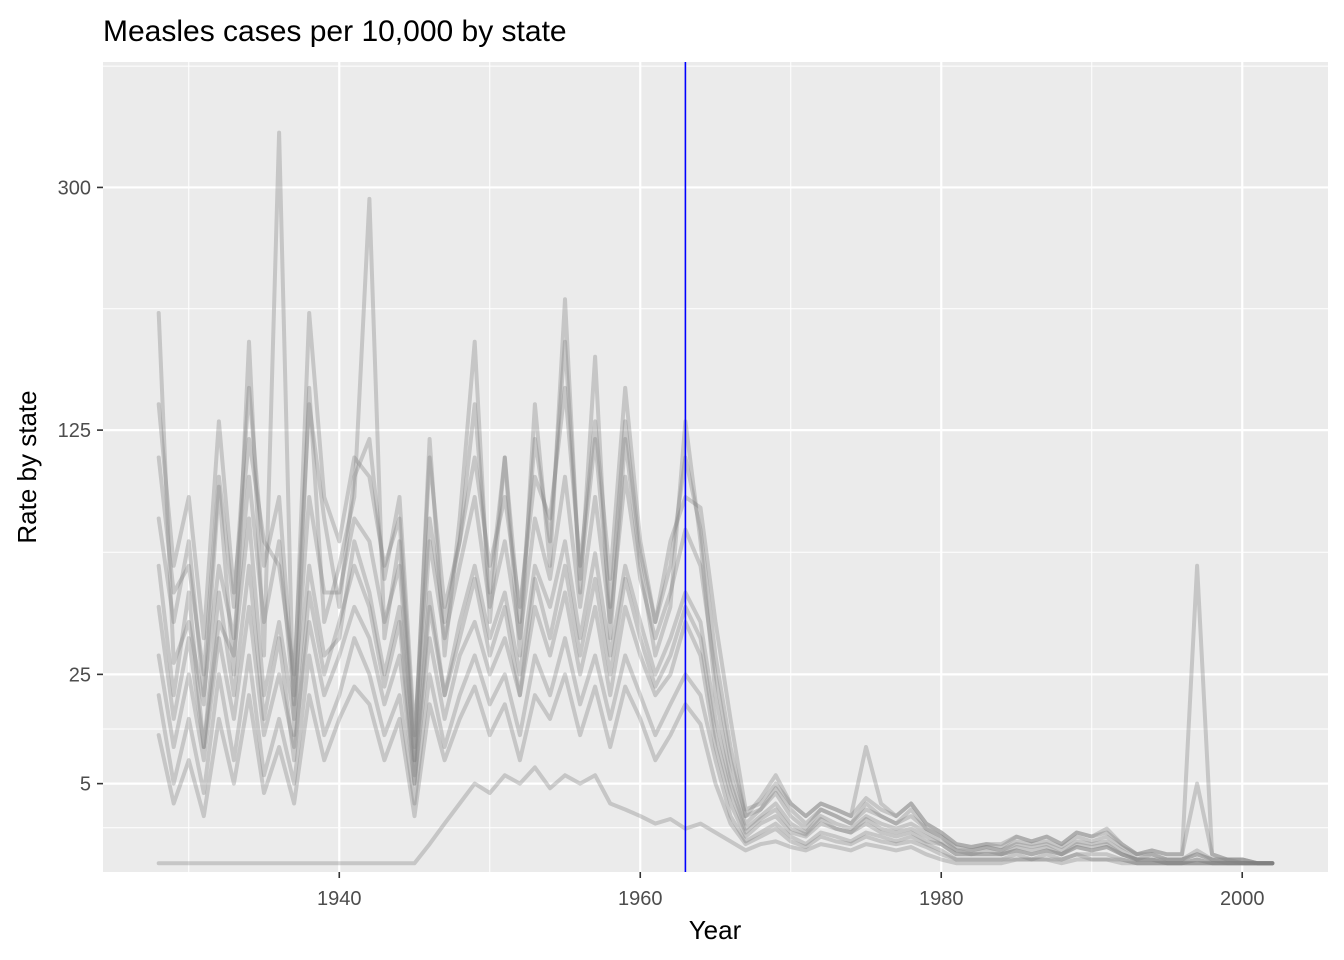  What do you see at coordinates (80, 486) in the screenshot?
I see `y-axis-ticks: 5 25 125 300` at bounding box center [80, 486].